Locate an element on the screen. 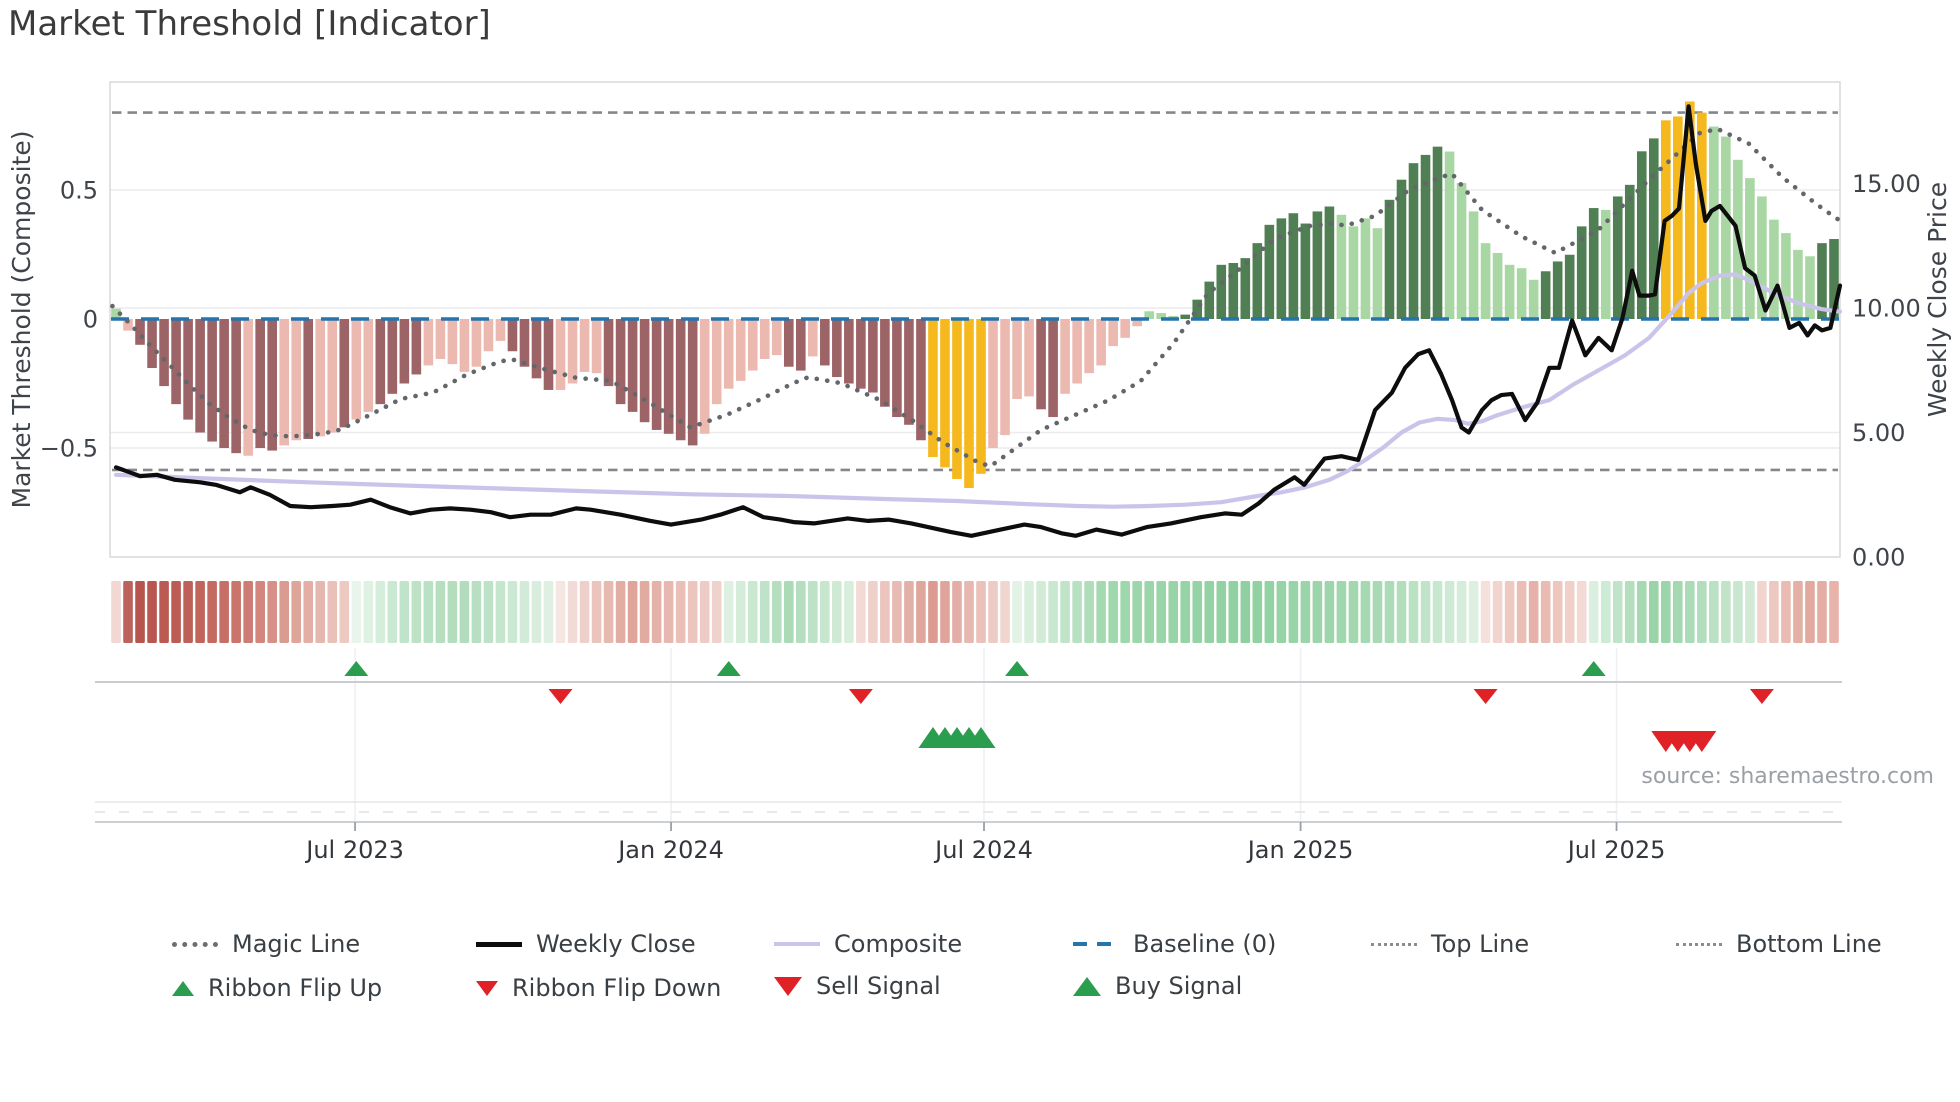 Image resolution: width=1960 pixels, height=1102 pixels. left-axis-title: Market Threshold (Composite) is located at coordinates (21, 320).